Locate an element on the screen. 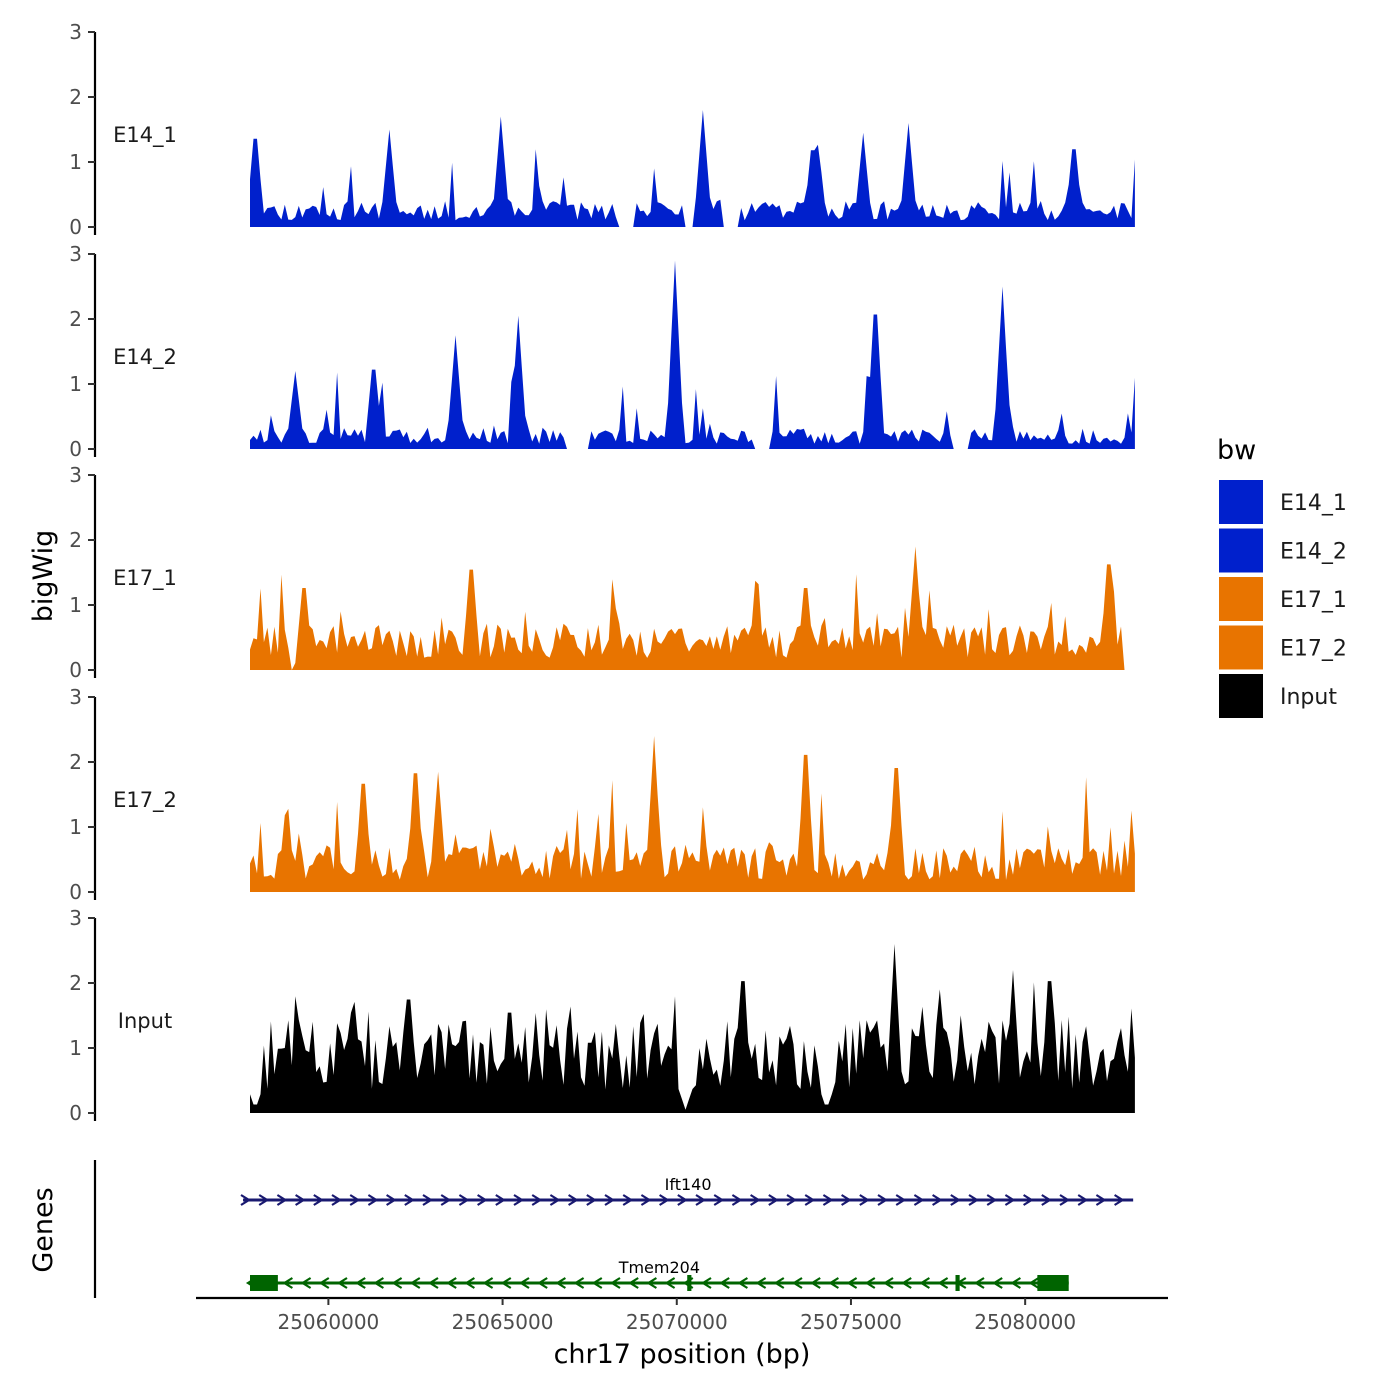 The height and width of the screenshot is (1400, 1400). x-tick-label: 25075000 is located at coordinates (851, 1322).